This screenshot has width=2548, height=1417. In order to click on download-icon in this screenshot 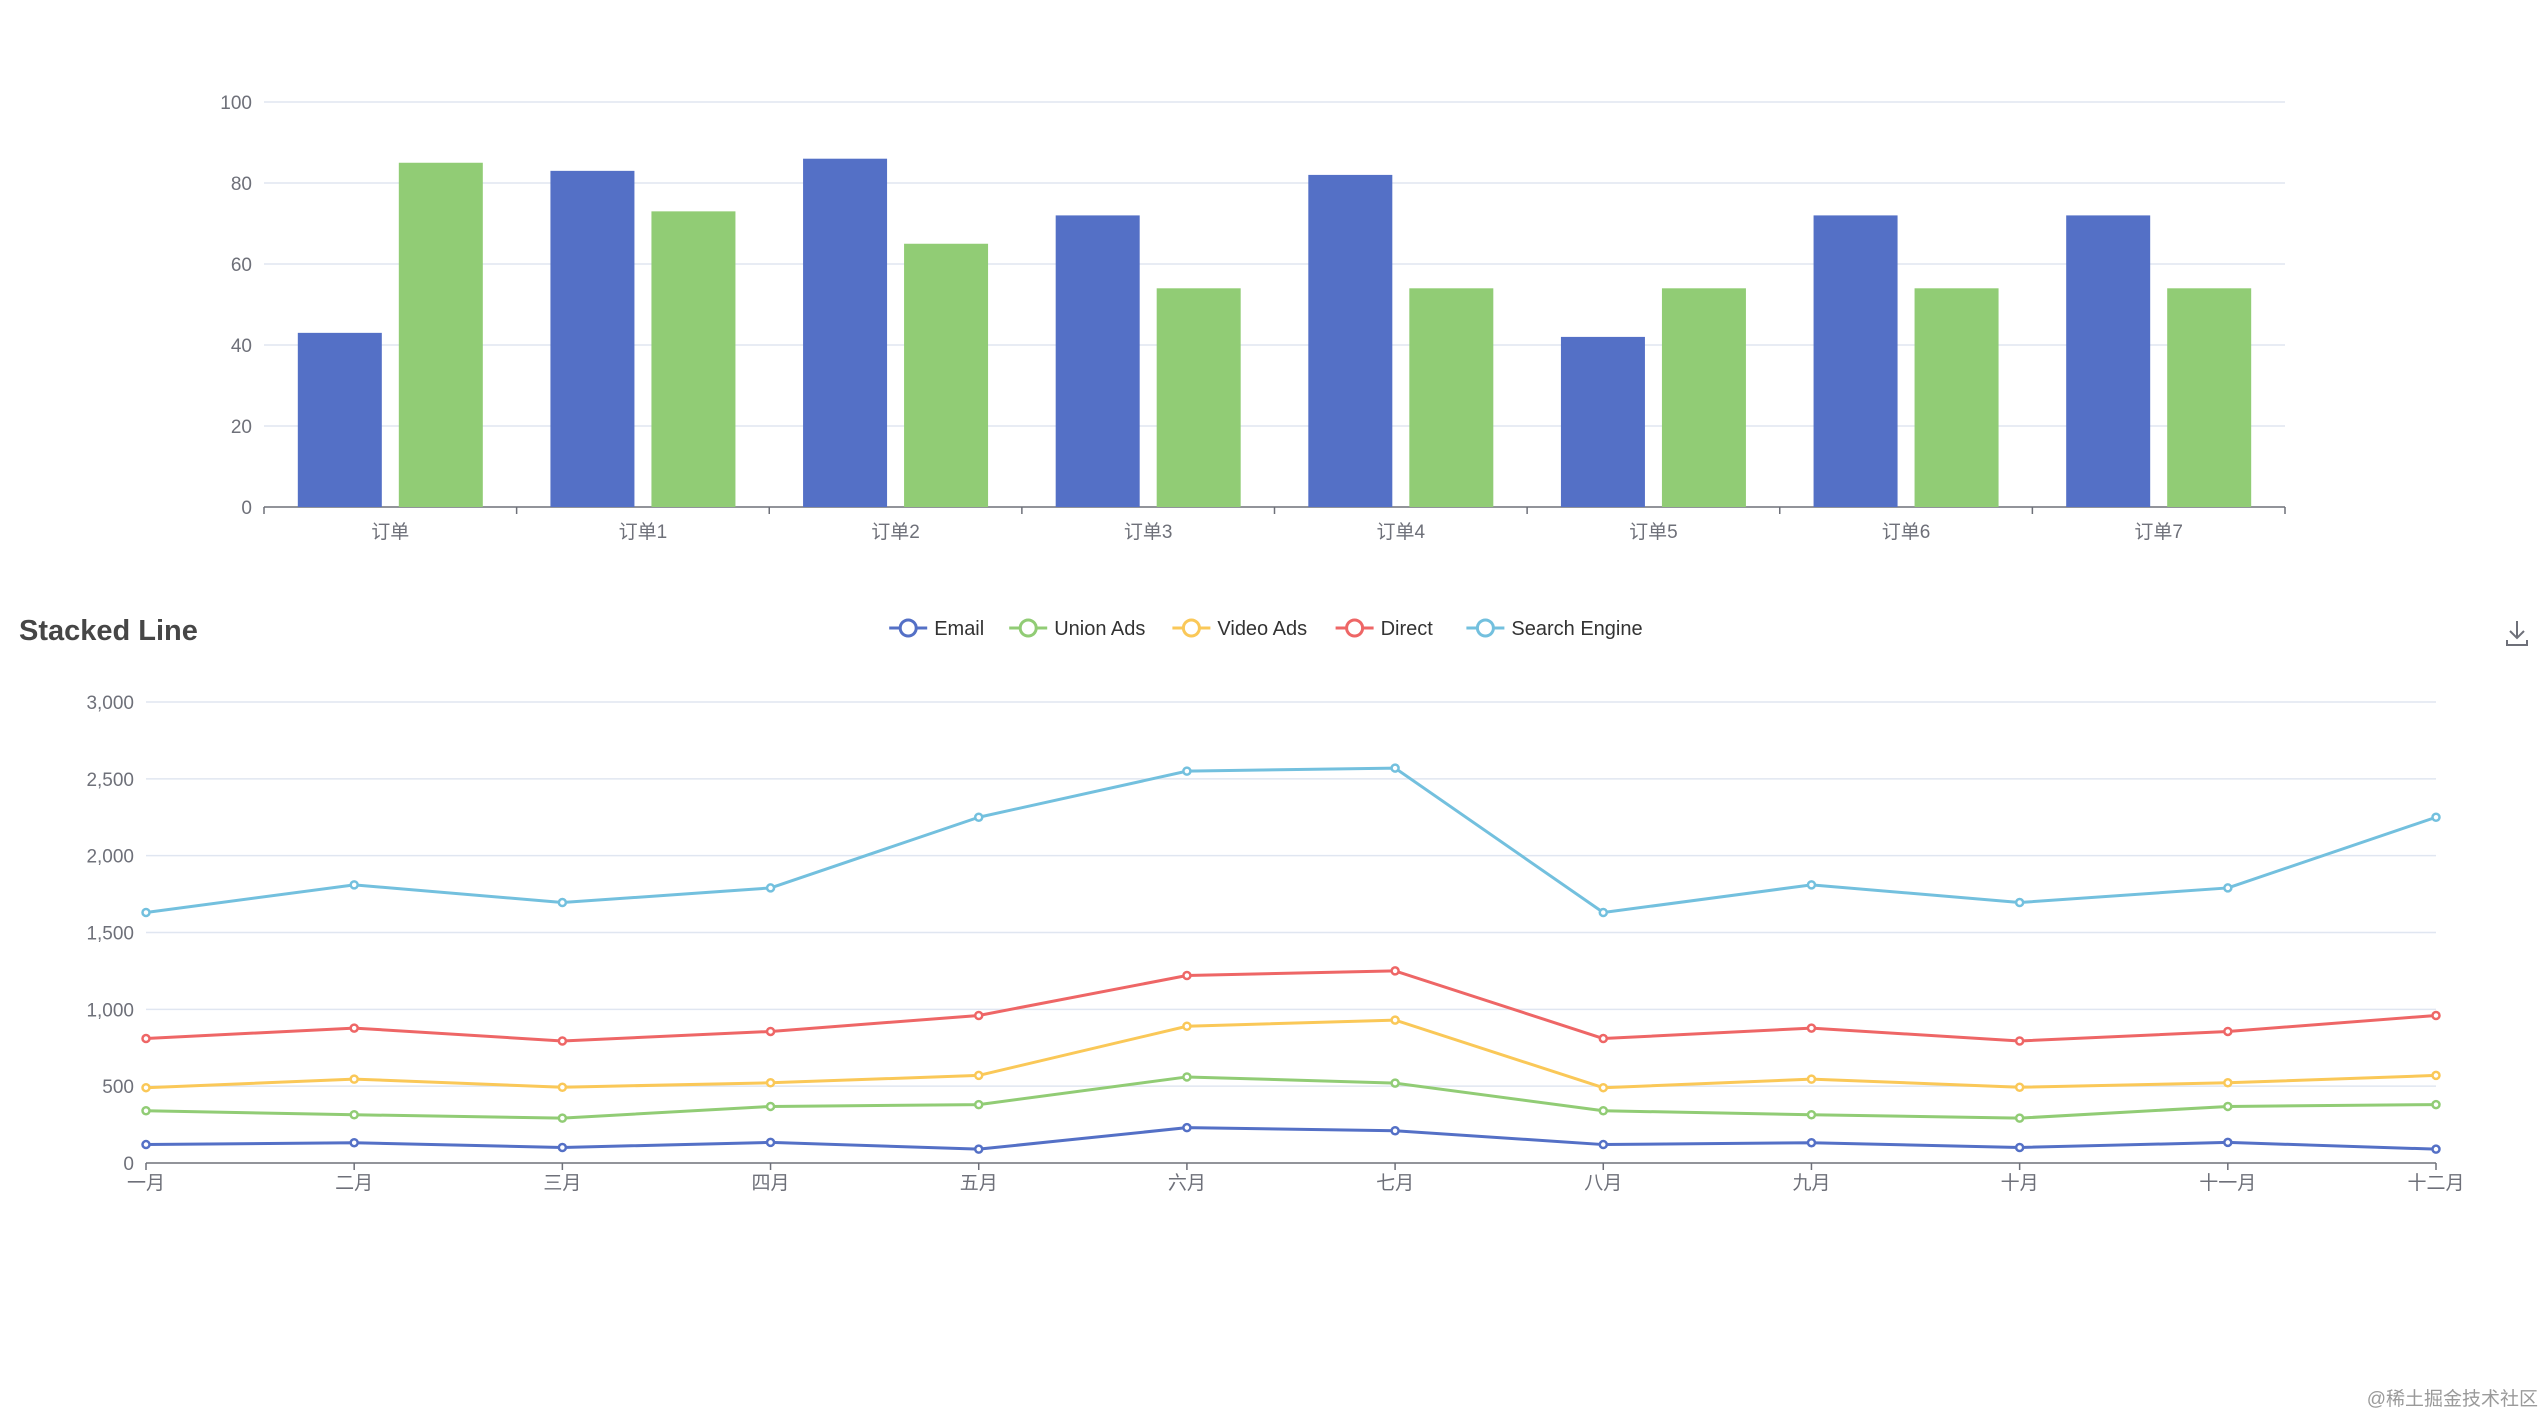, I will do `click(2517, 633)`.